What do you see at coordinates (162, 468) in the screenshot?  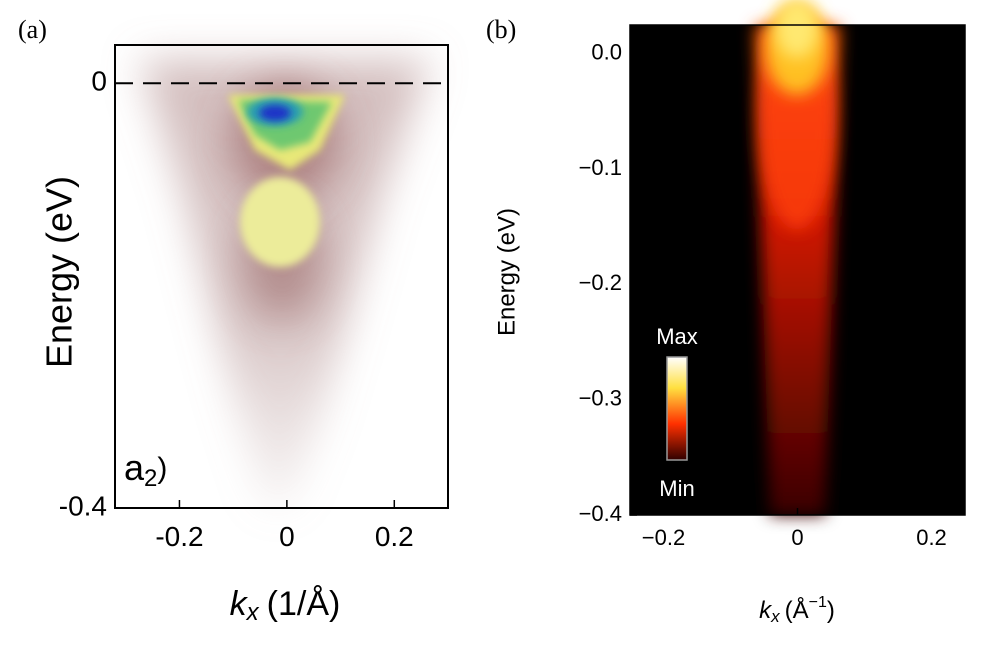 I see `inset-close: )` at bounding box center [162, 468].